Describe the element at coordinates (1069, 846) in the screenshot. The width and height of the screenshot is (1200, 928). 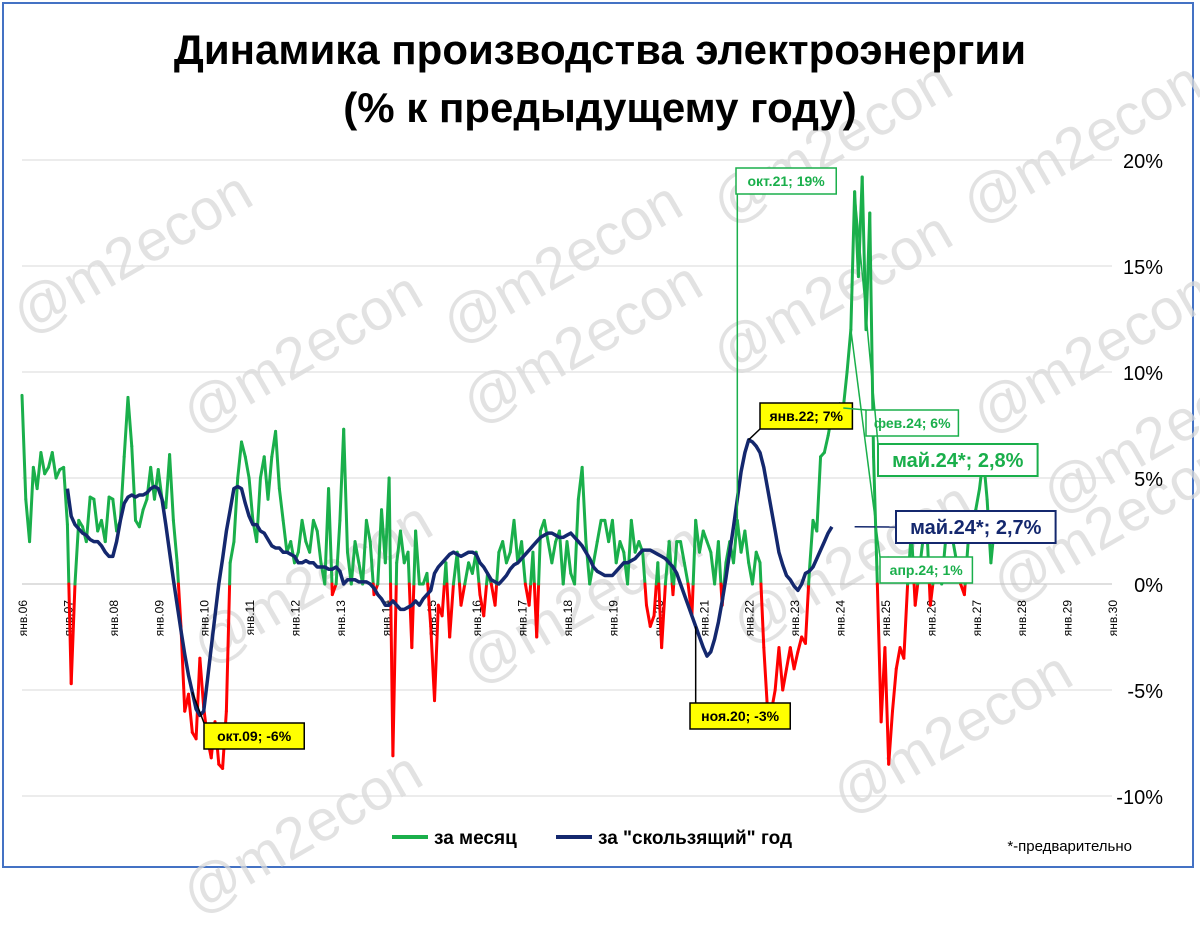
I see `footnote: *-предварительно` at that location.